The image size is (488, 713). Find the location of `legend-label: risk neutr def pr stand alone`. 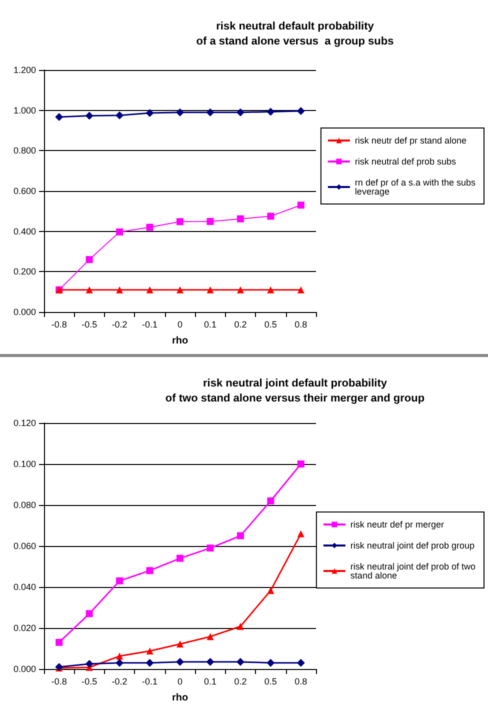

legend-label: risk neutr def pr stand alone is located at coordinates (410, 141).